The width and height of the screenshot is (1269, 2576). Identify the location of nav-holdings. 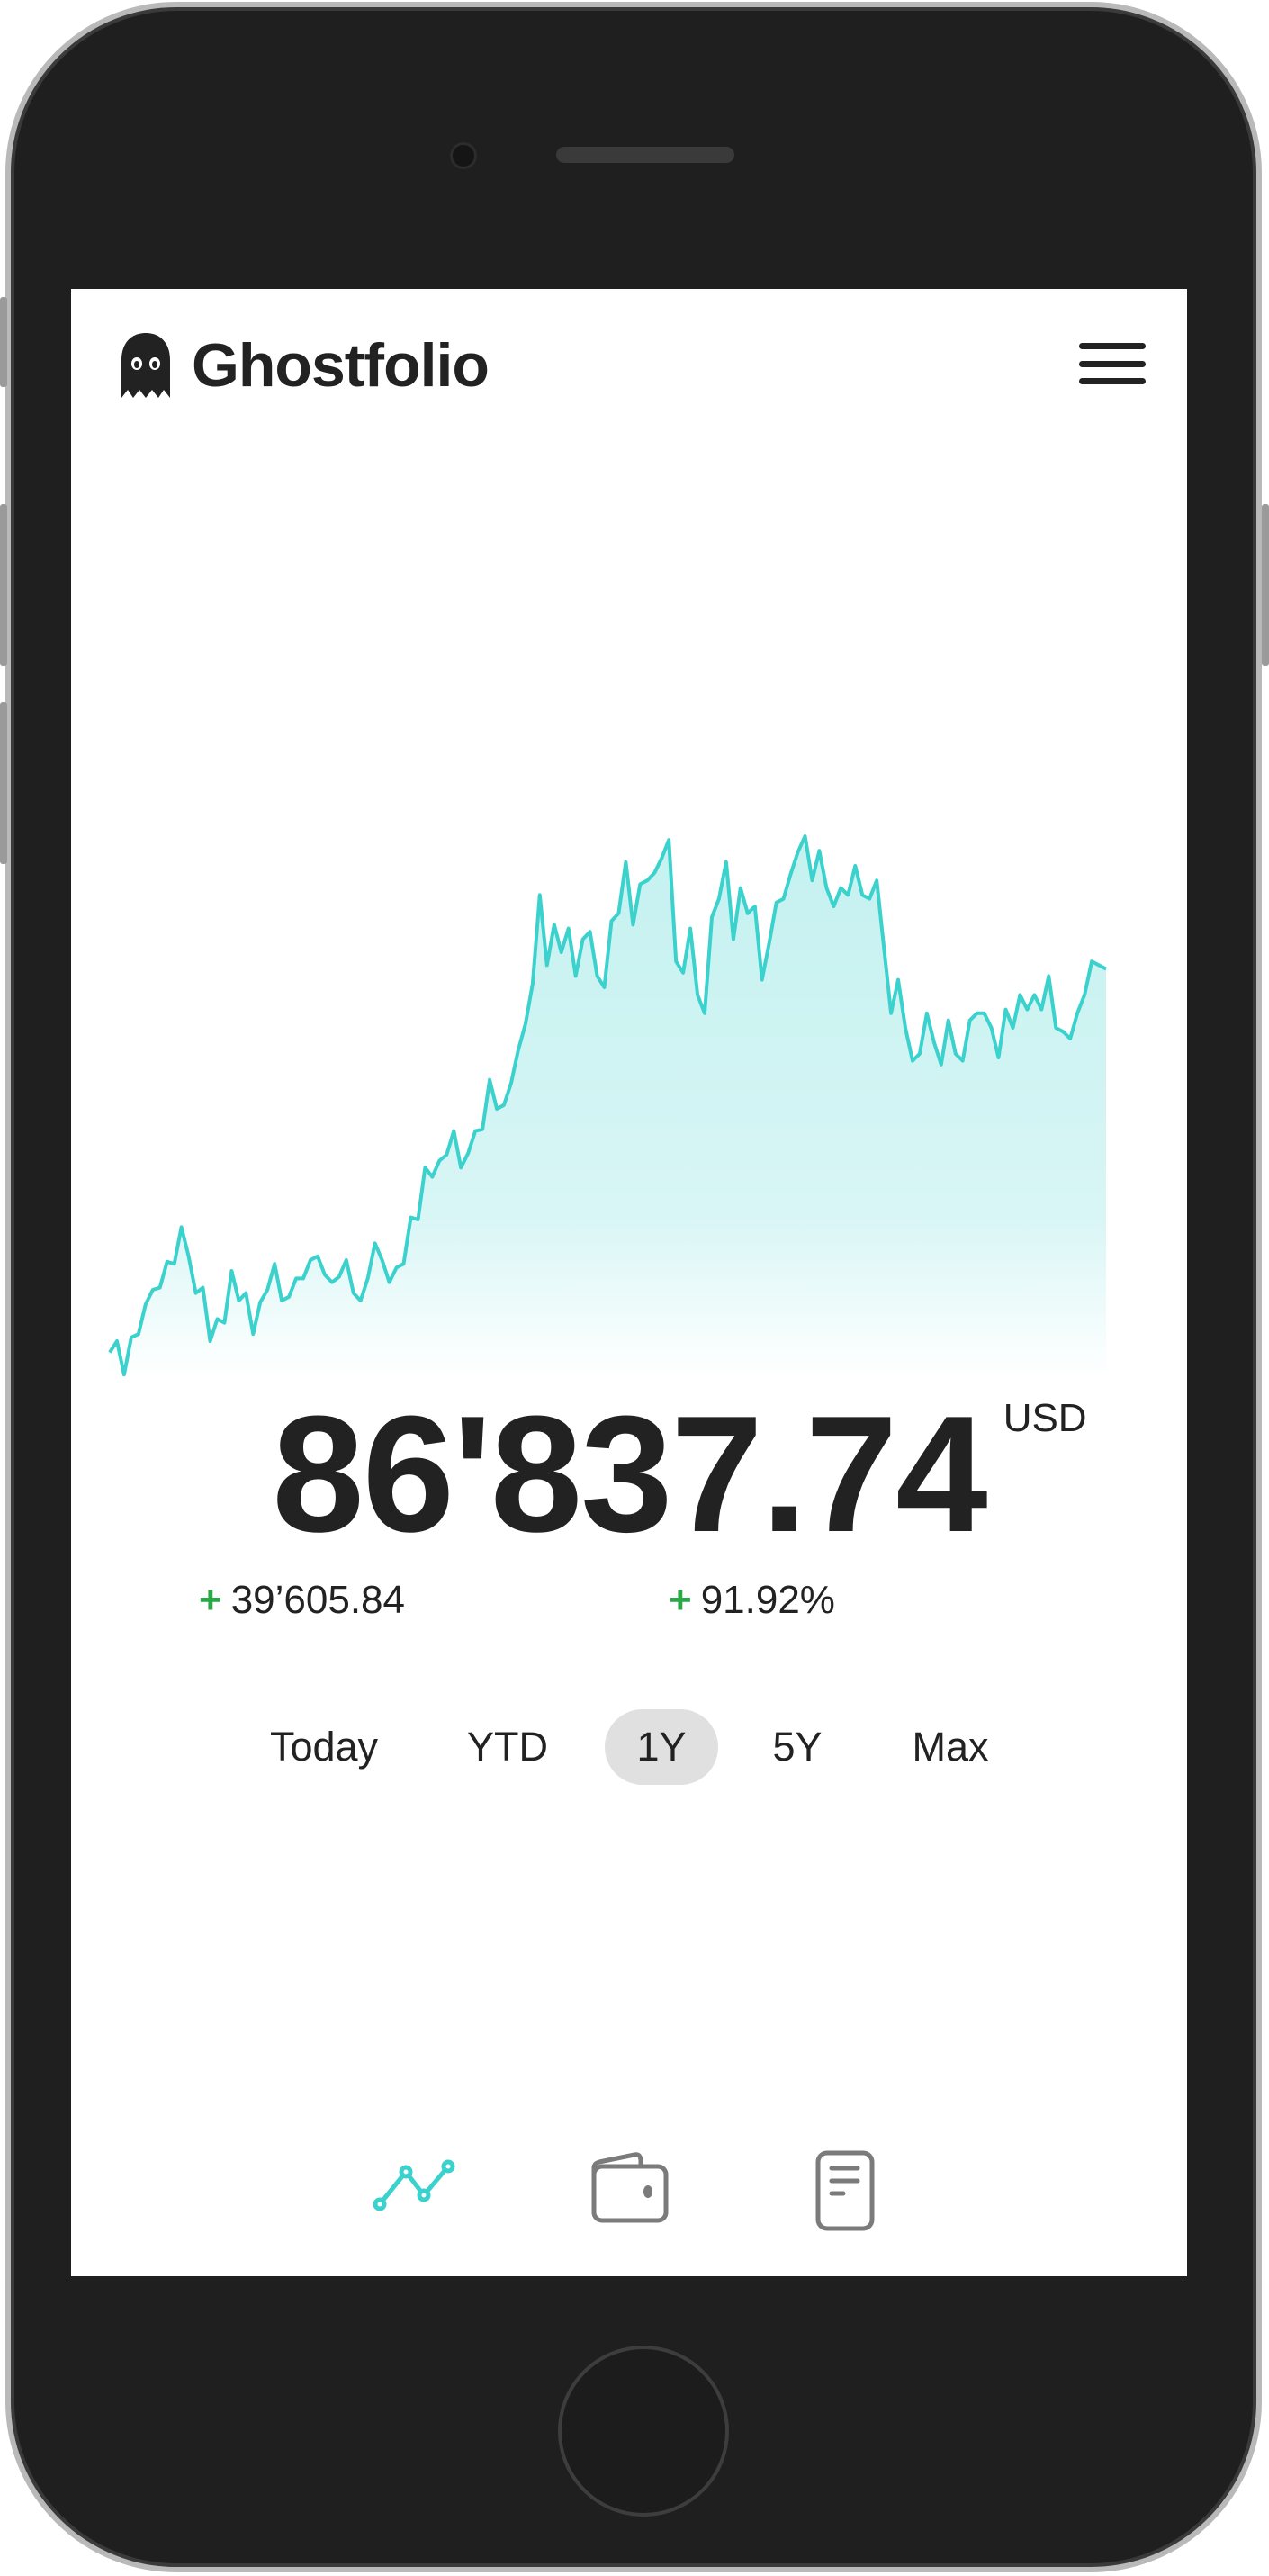
(628, 2190).